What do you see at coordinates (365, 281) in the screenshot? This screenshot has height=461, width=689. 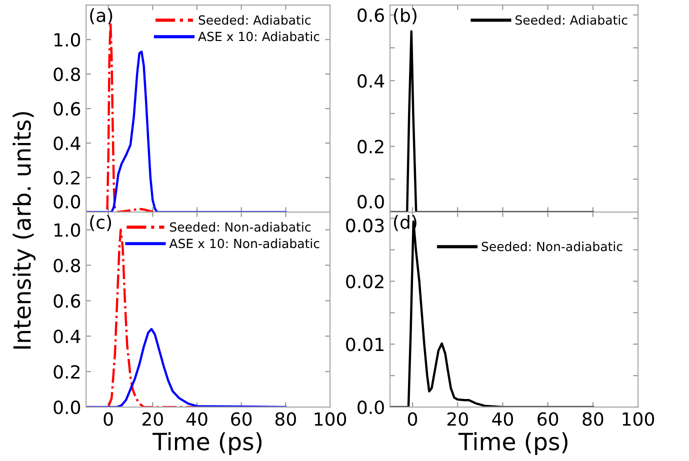 I see `y-tick-label: 0.02` at bounding box center [365, 281].